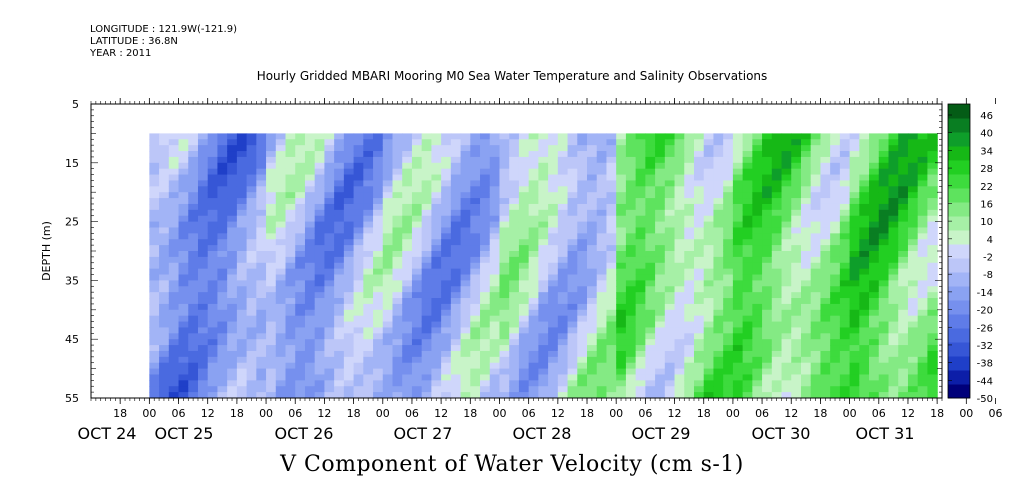 This screenshot has height=504, width=1009. What do you see at coordinates (781, 433) in the screenshot?
I see `x-day-label: OCT 30` at bounding box center [781, 433].